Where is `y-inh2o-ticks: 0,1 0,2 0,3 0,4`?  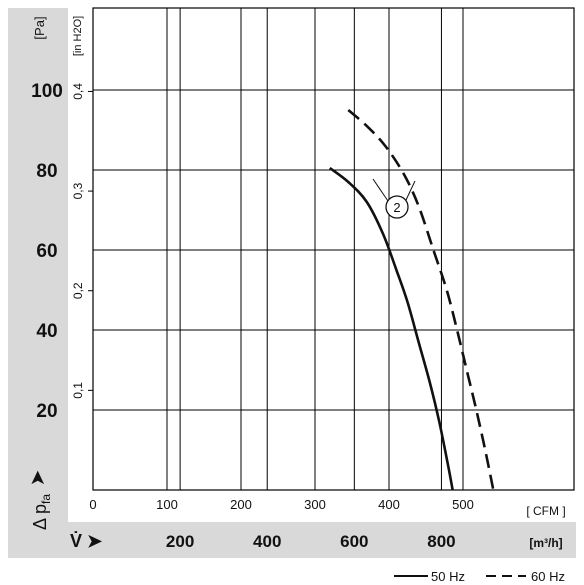 y-inh2o-ticks: 0,1 0,2 0,3 0,4 is located at coordinates (78, 241).